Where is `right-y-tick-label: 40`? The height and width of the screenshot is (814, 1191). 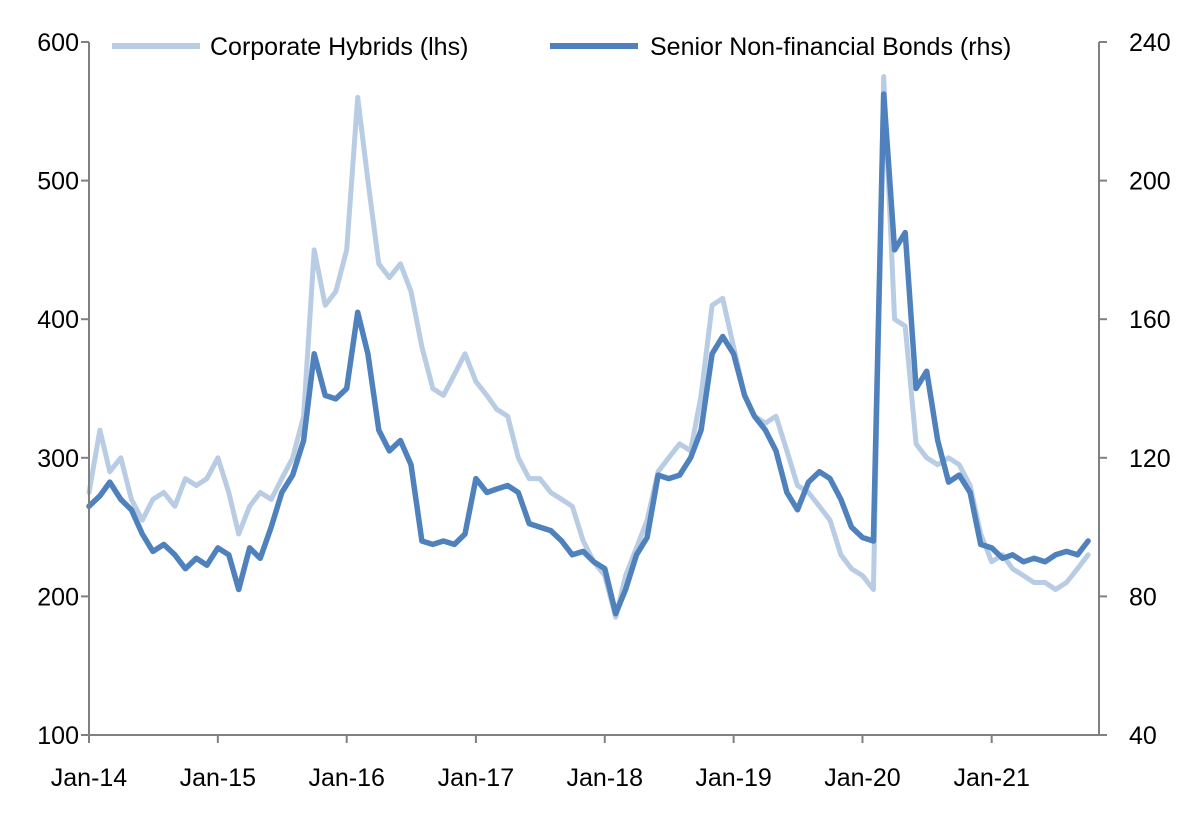
right-y-tick-label: 40 is located at coordinates (1143, 736).